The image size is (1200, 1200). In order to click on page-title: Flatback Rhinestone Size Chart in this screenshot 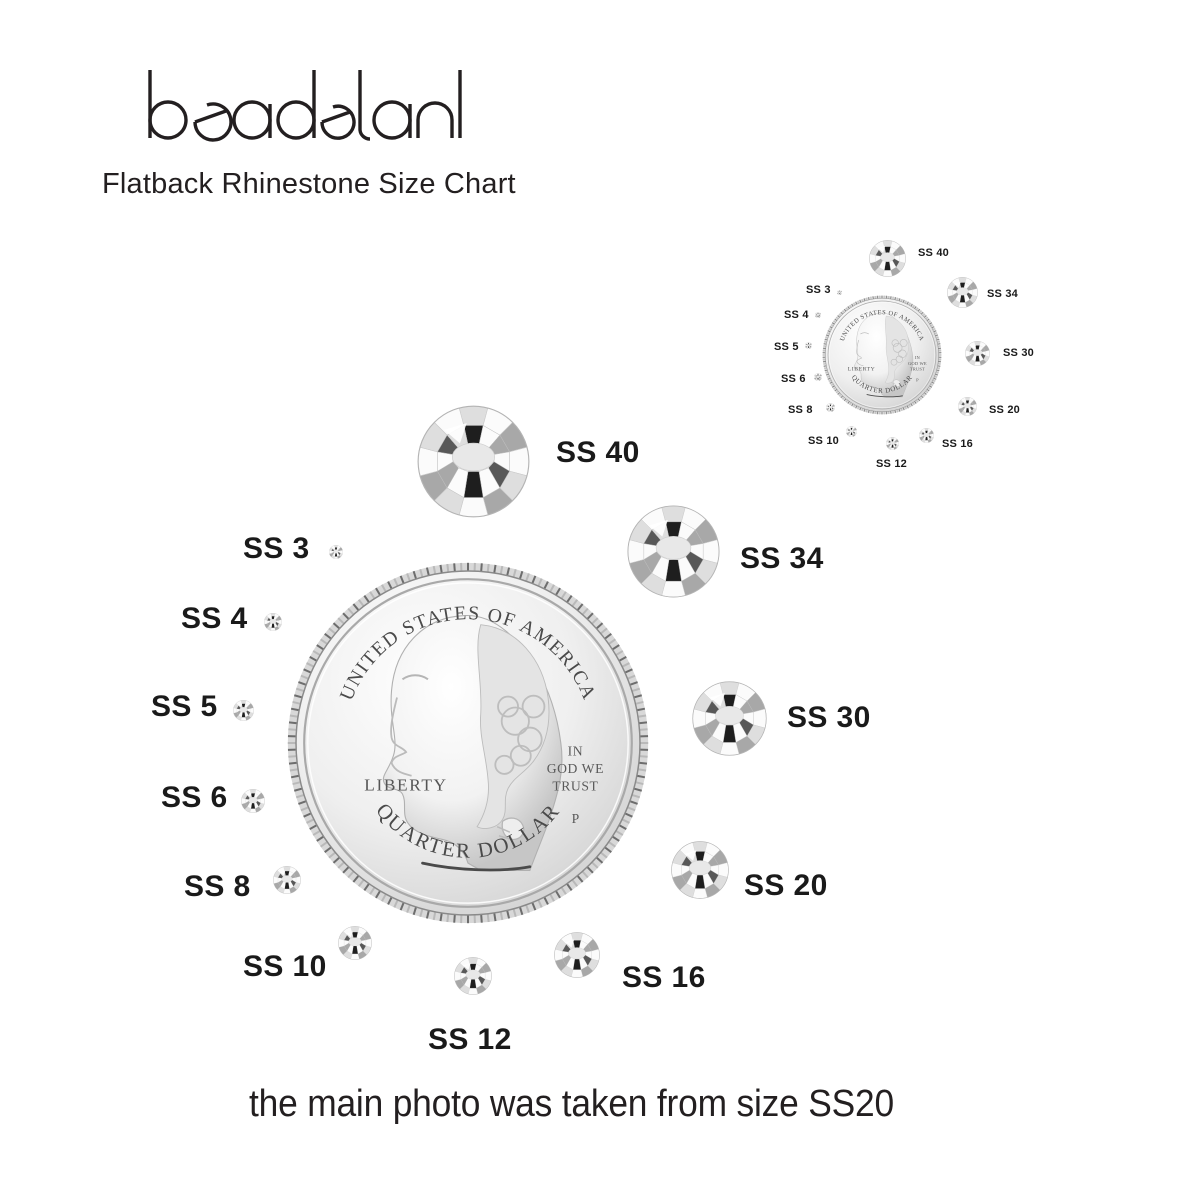, I will do `click(309, 184)`.